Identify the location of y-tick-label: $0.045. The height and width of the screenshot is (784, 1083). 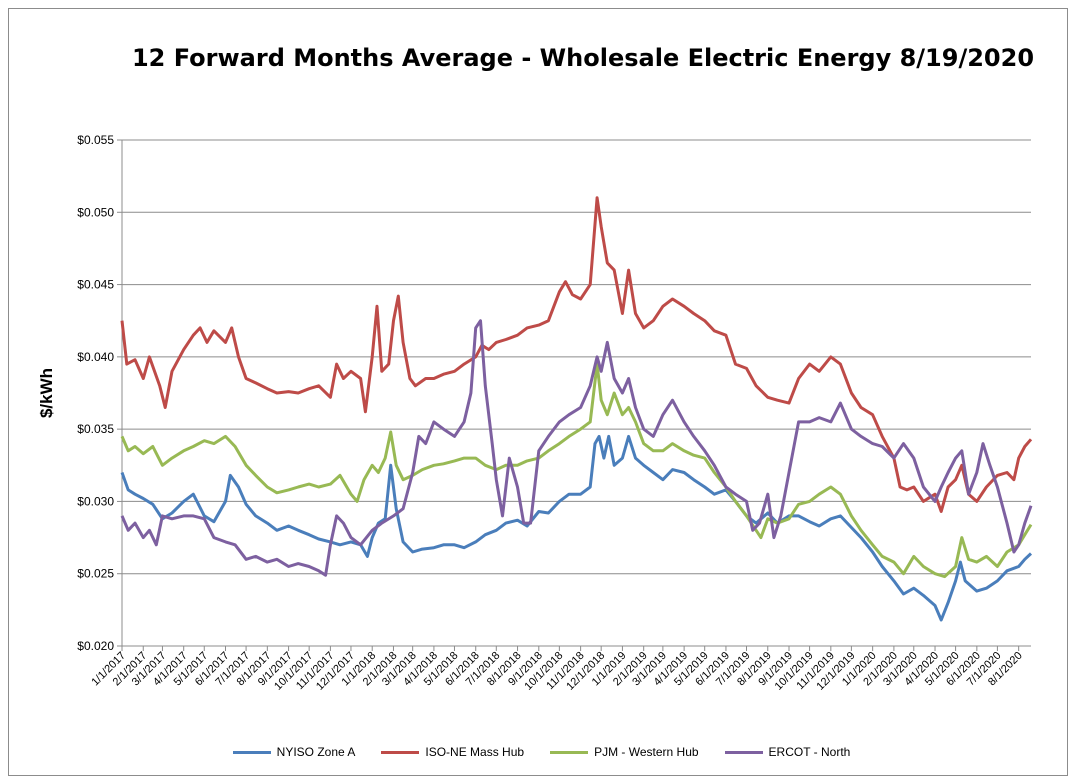
(95, 285).